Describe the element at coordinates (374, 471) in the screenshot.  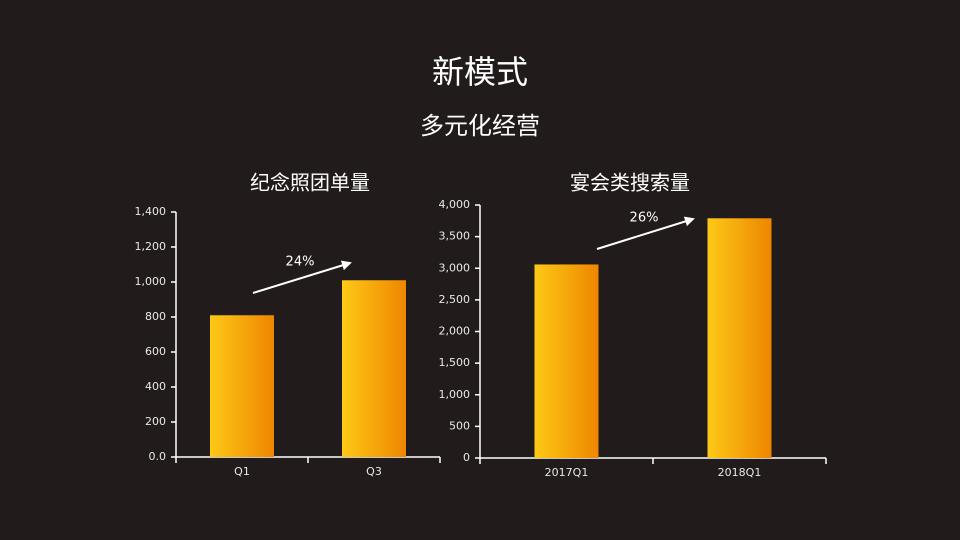
I see `x-tick-label: Q3` at that location.